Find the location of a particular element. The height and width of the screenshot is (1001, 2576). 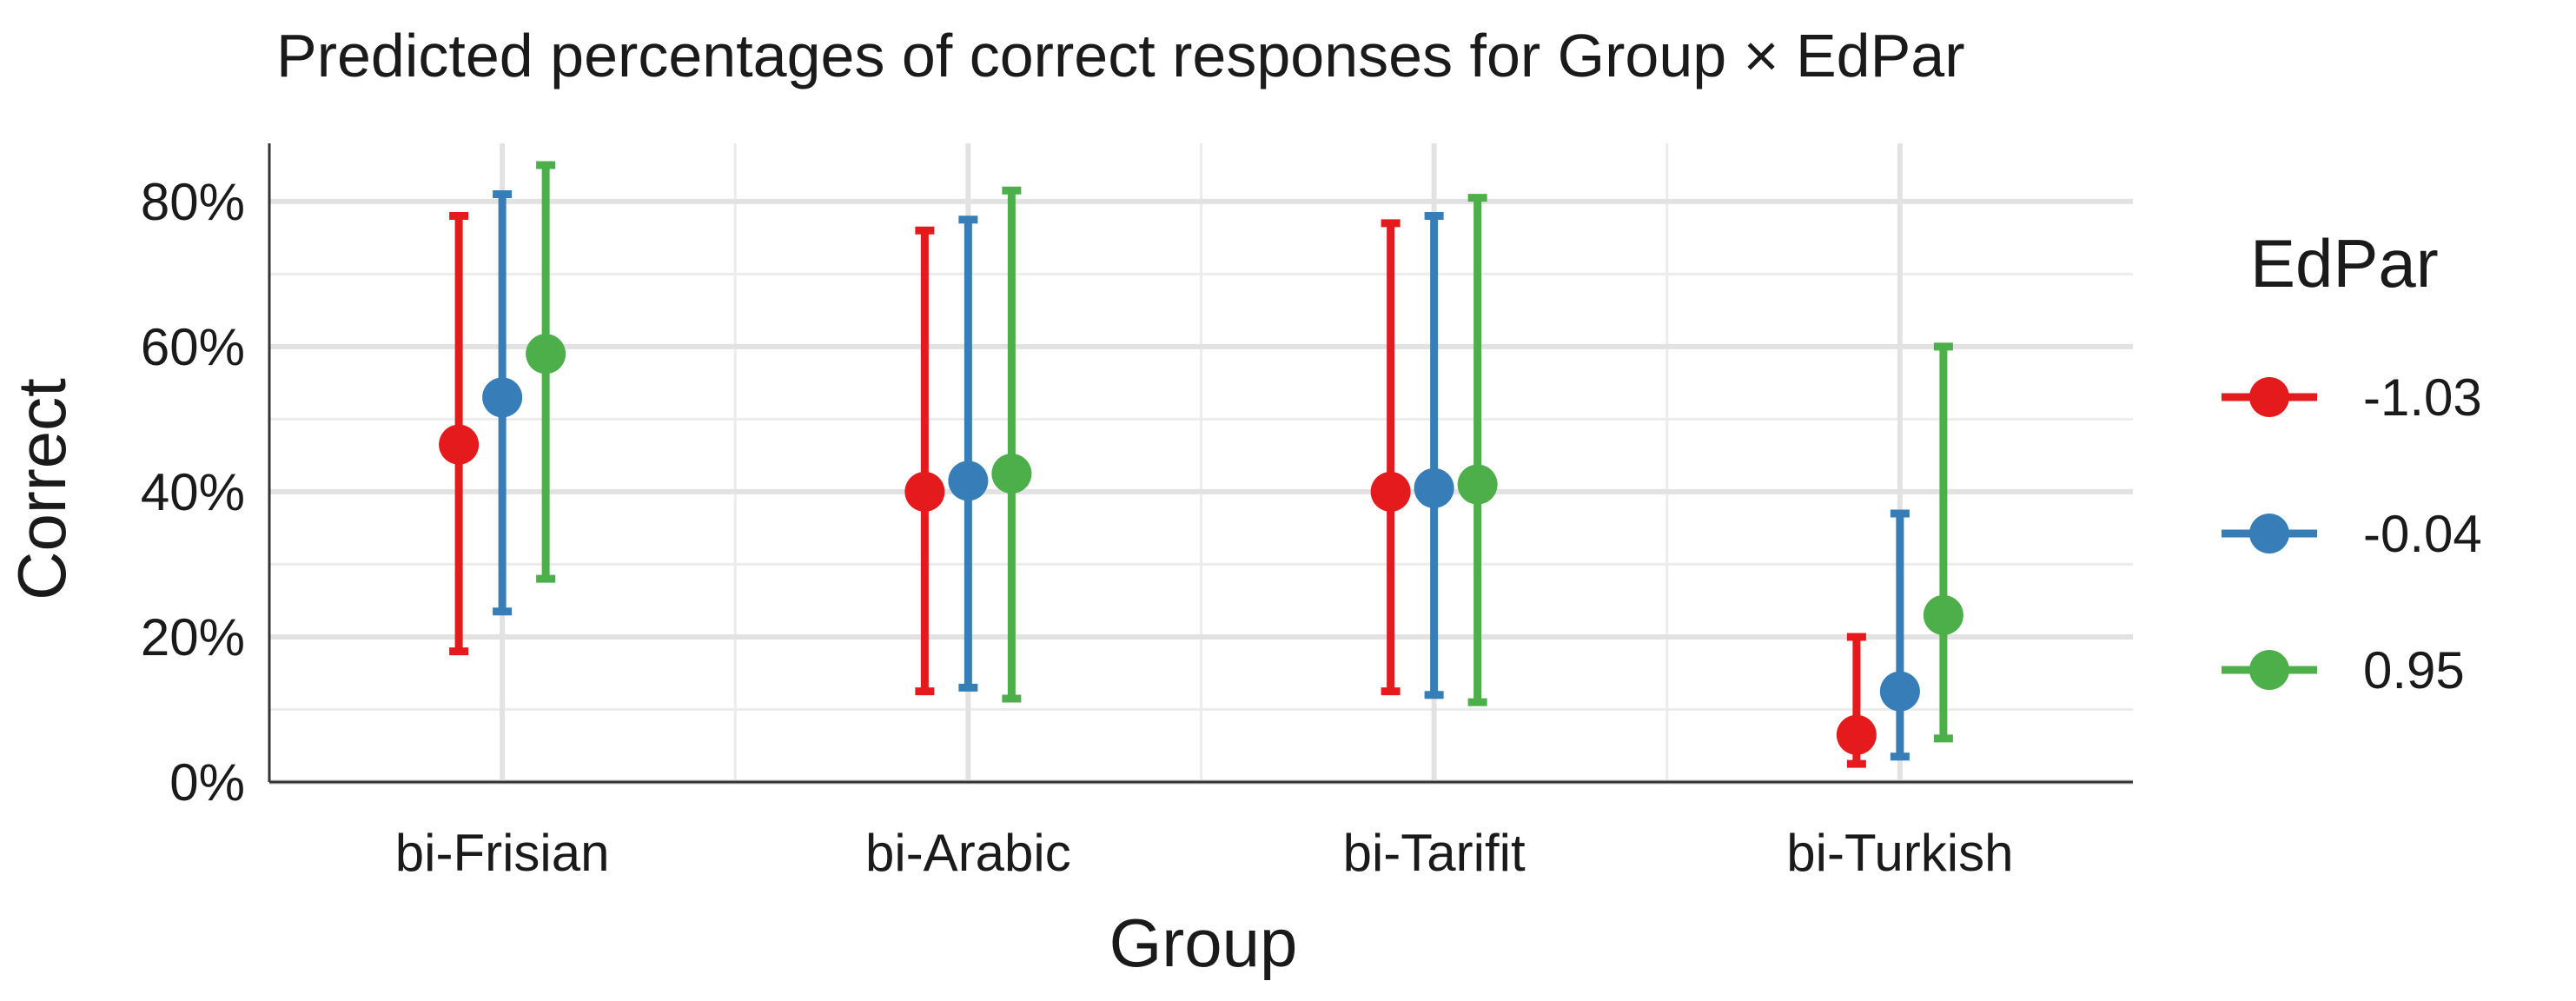

y-tick-label: 20% is located at coordinates (193, 637).